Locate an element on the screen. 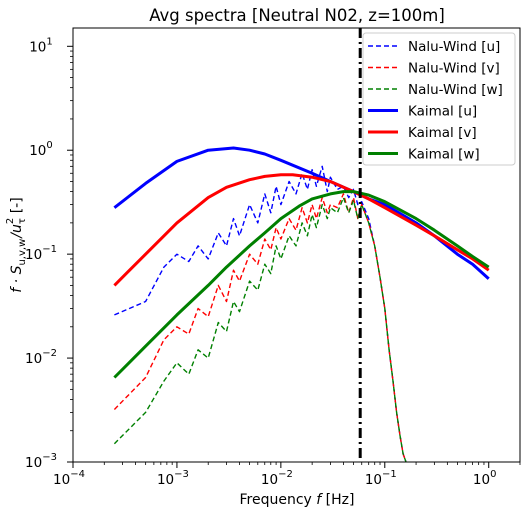 This screenshot has width=531, height=516. legend-label-2: Nalu-Wind [w] is located at coordinates (455, 90).